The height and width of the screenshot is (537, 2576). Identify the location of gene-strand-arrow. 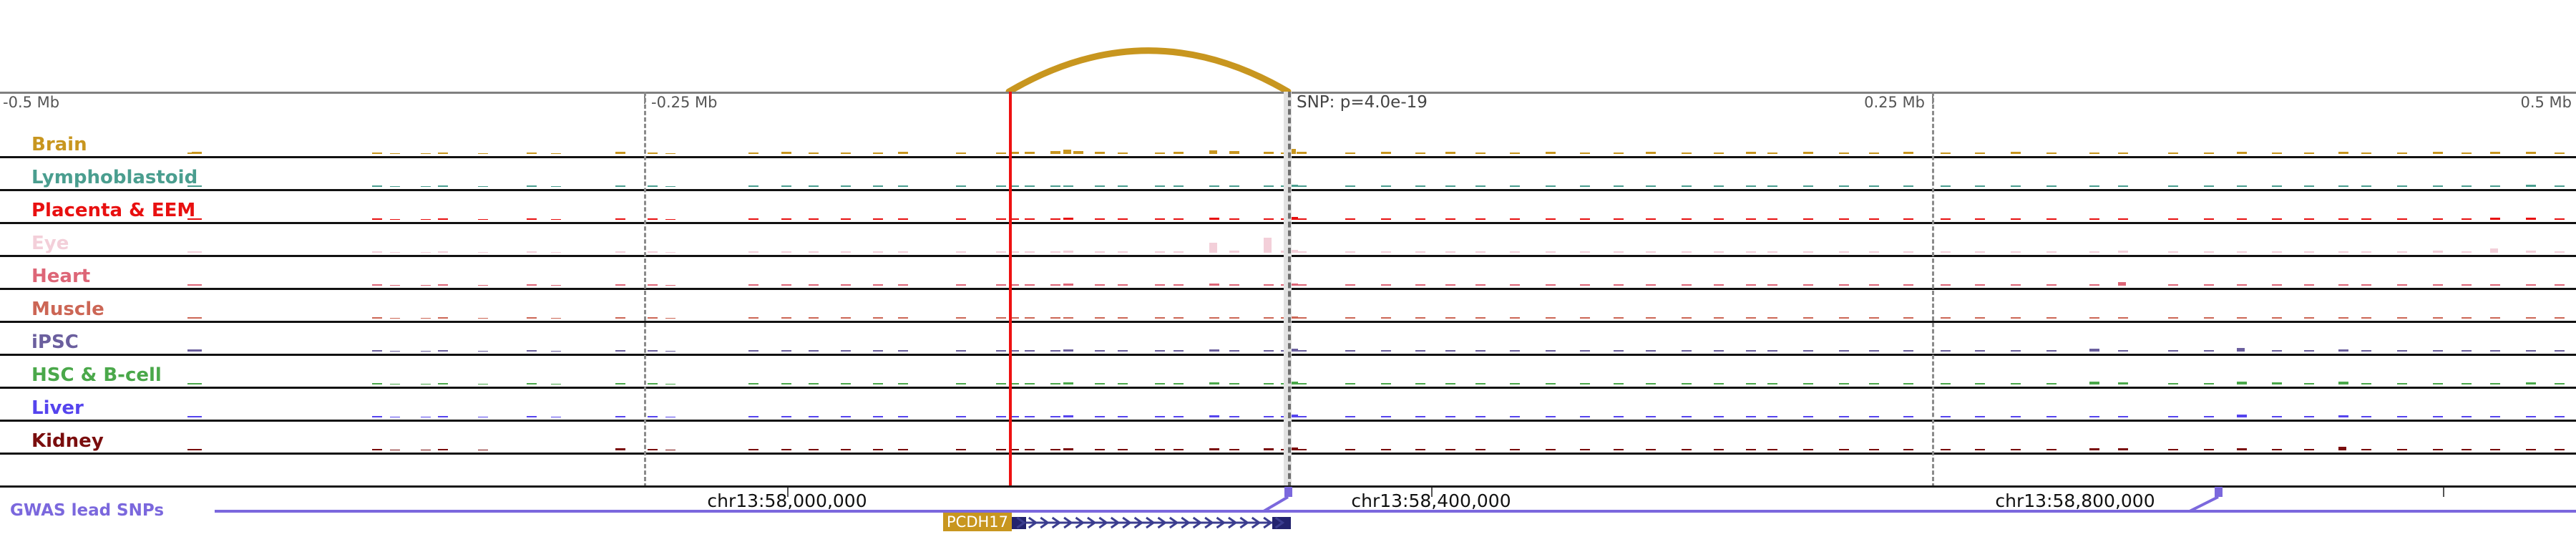
(1256, 522).